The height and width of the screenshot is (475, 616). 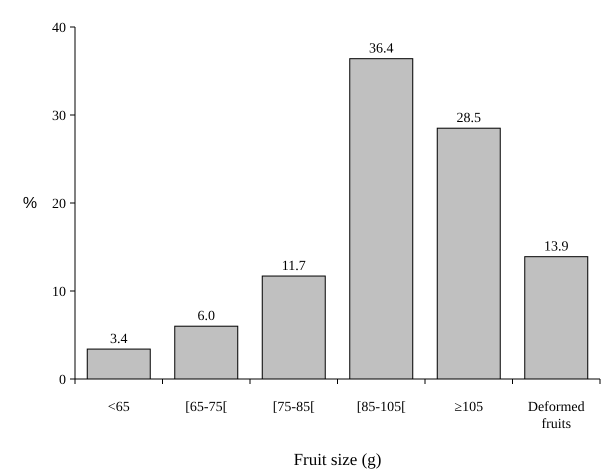 What do you see at coordinates (62, 380) in the screenshot?
I see `y-tick-label: 0` at bounding box center [62, 380].